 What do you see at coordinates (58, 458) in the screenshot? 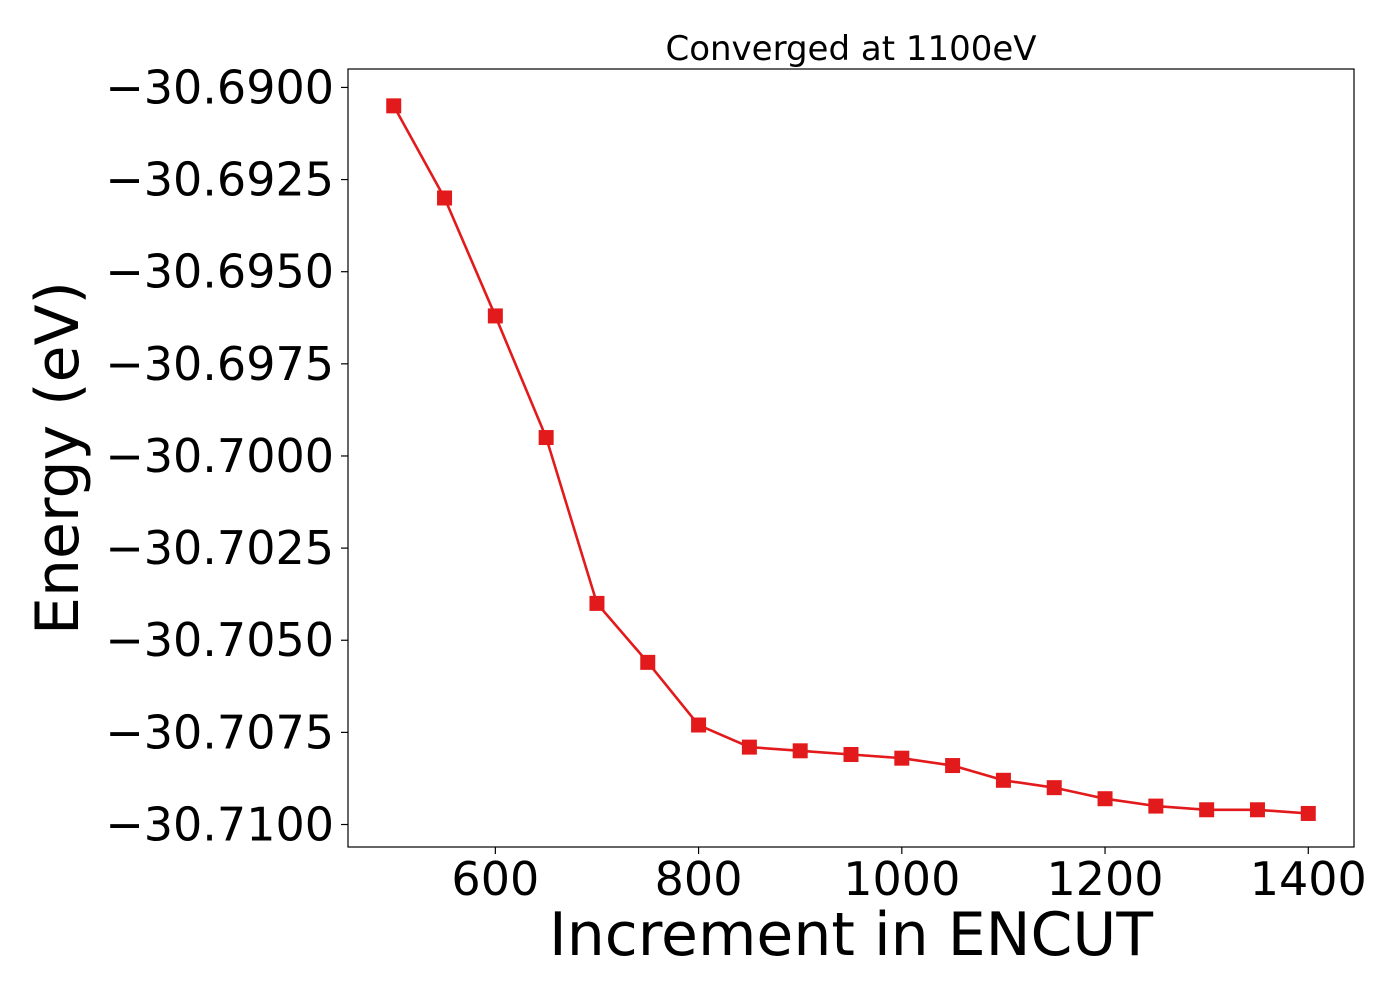
I see `y-axis-label: Energy (eV)` at bounding box center [58, 458].